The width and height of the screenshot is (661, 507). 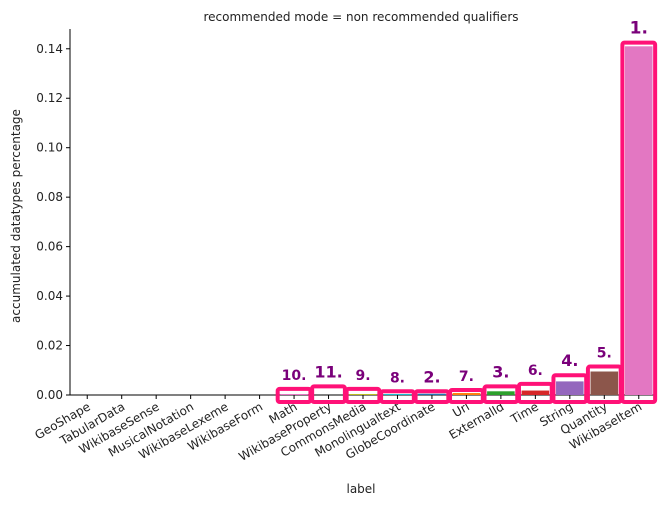 I want to click on y-tick-label: 0.08, so click(x=49, y=197).